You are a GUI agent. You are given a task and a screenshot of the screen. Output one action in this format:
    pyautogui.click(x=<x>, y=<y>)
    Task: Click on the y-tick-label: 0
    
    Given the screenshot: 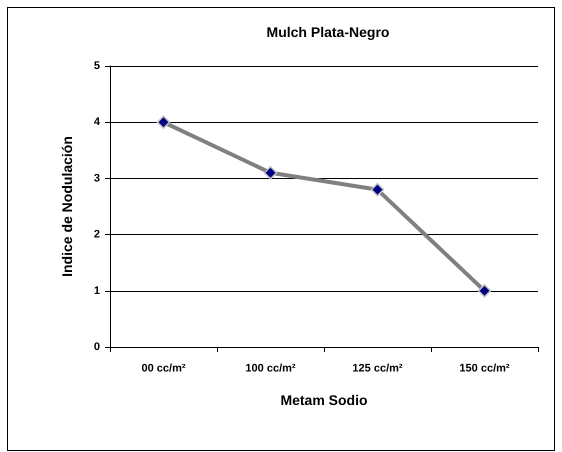 What is the action you would take?
    pyautogui.click(x=97, y=347)
    